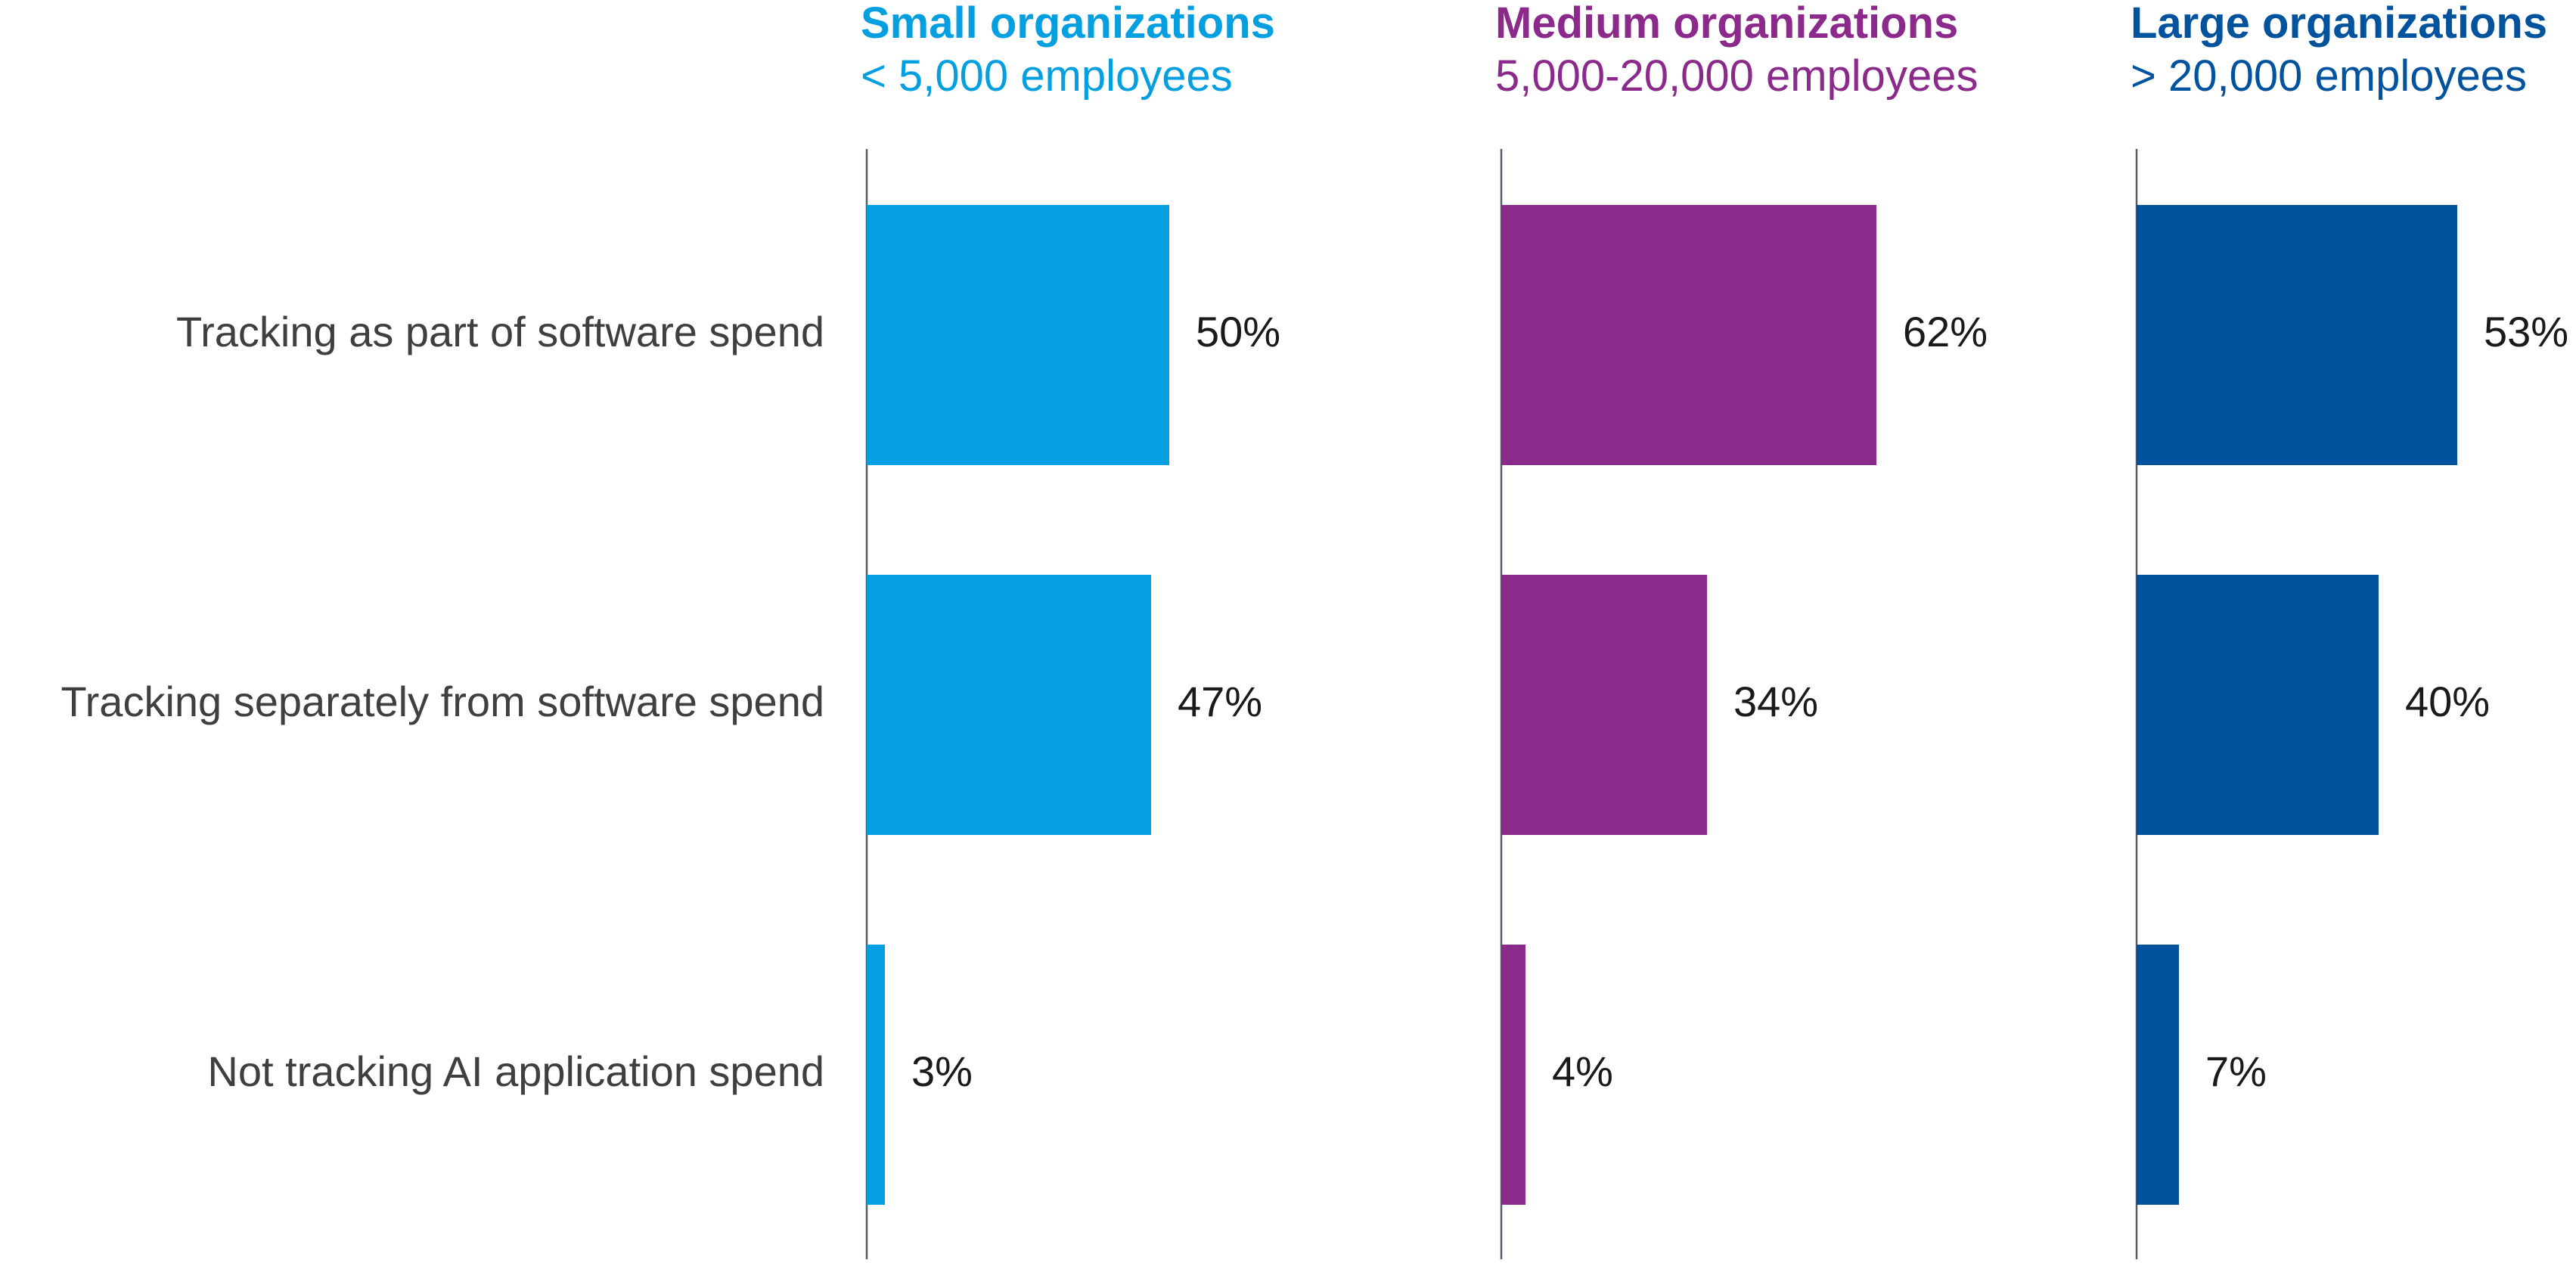 This screenshot has width=2576, height=1263. What do you see at coordinates (1726, 24) in the screenshot?
I see `panel-title: Medium organizations` at bounding box center [1726, 24].